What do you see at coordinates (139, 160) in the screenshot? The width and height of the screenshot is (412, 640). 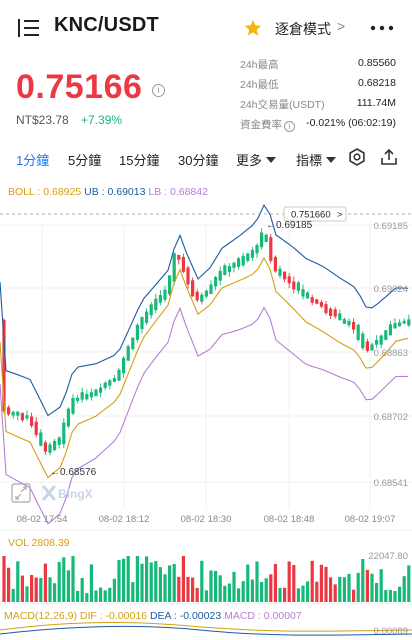 I see `tab-15m: 15分鐘` at bounding box center [139, 160].